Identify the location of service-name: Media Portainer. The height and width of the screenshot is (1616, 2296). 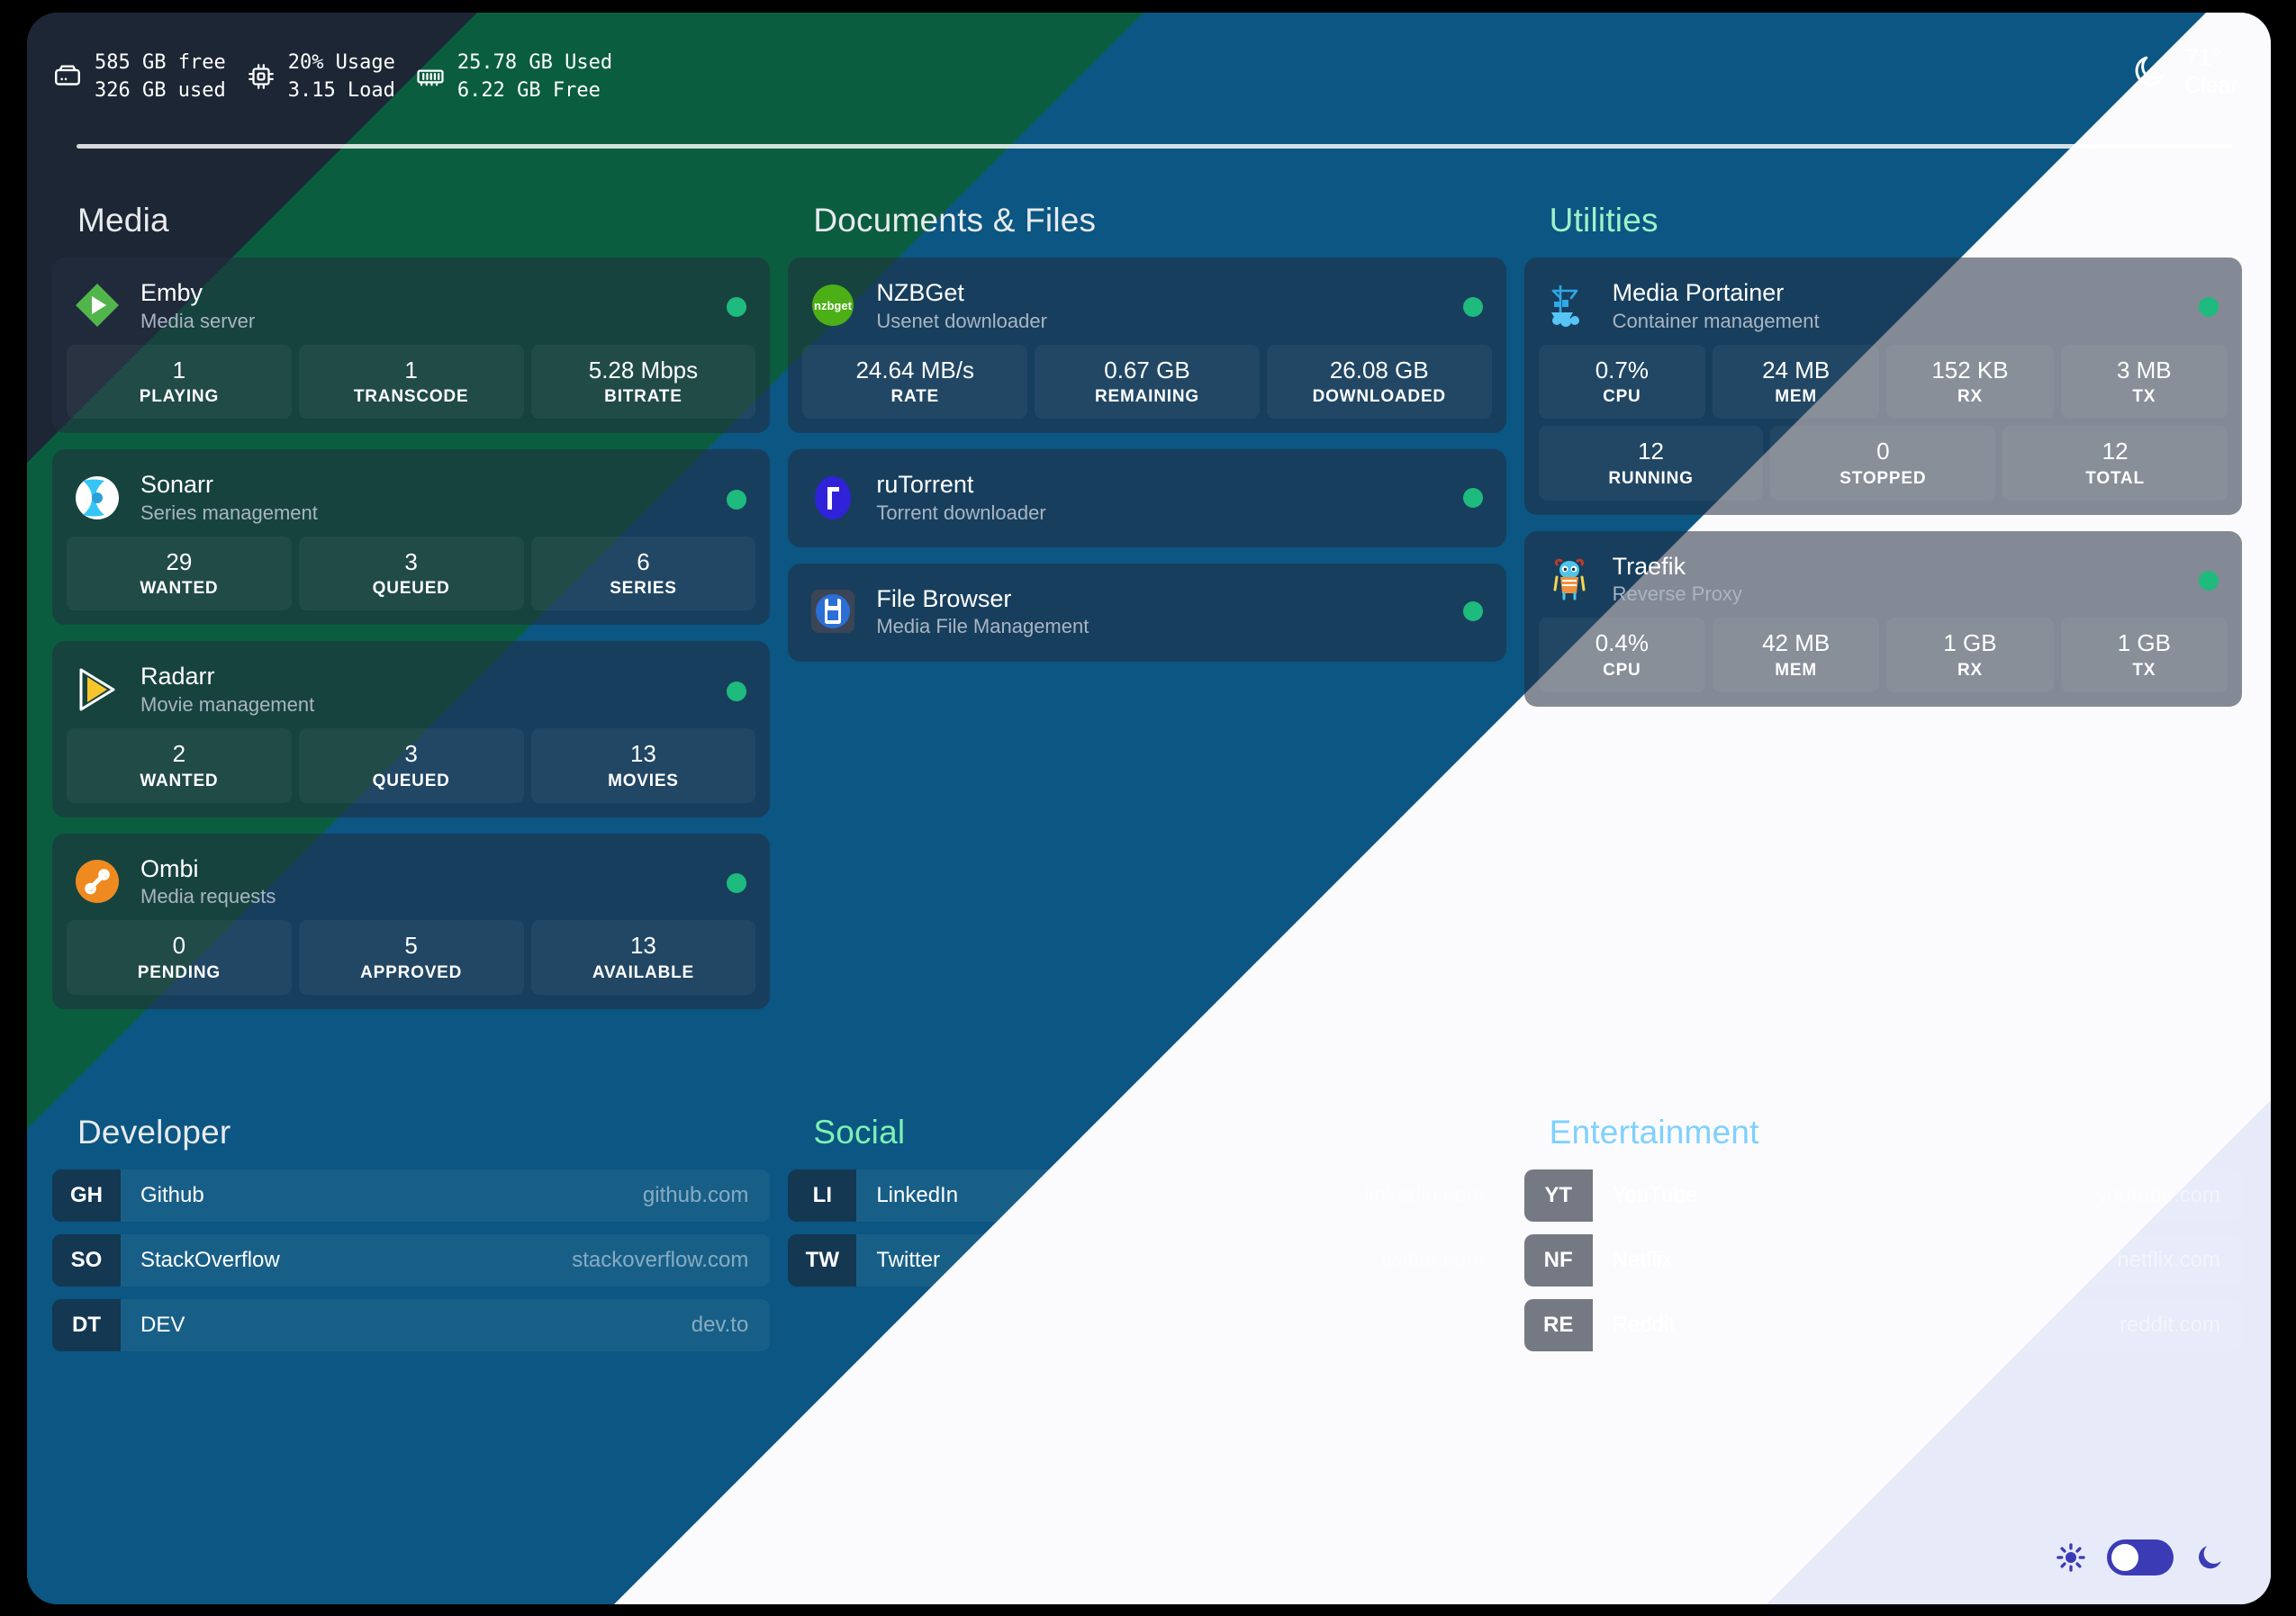
(1698, 292).